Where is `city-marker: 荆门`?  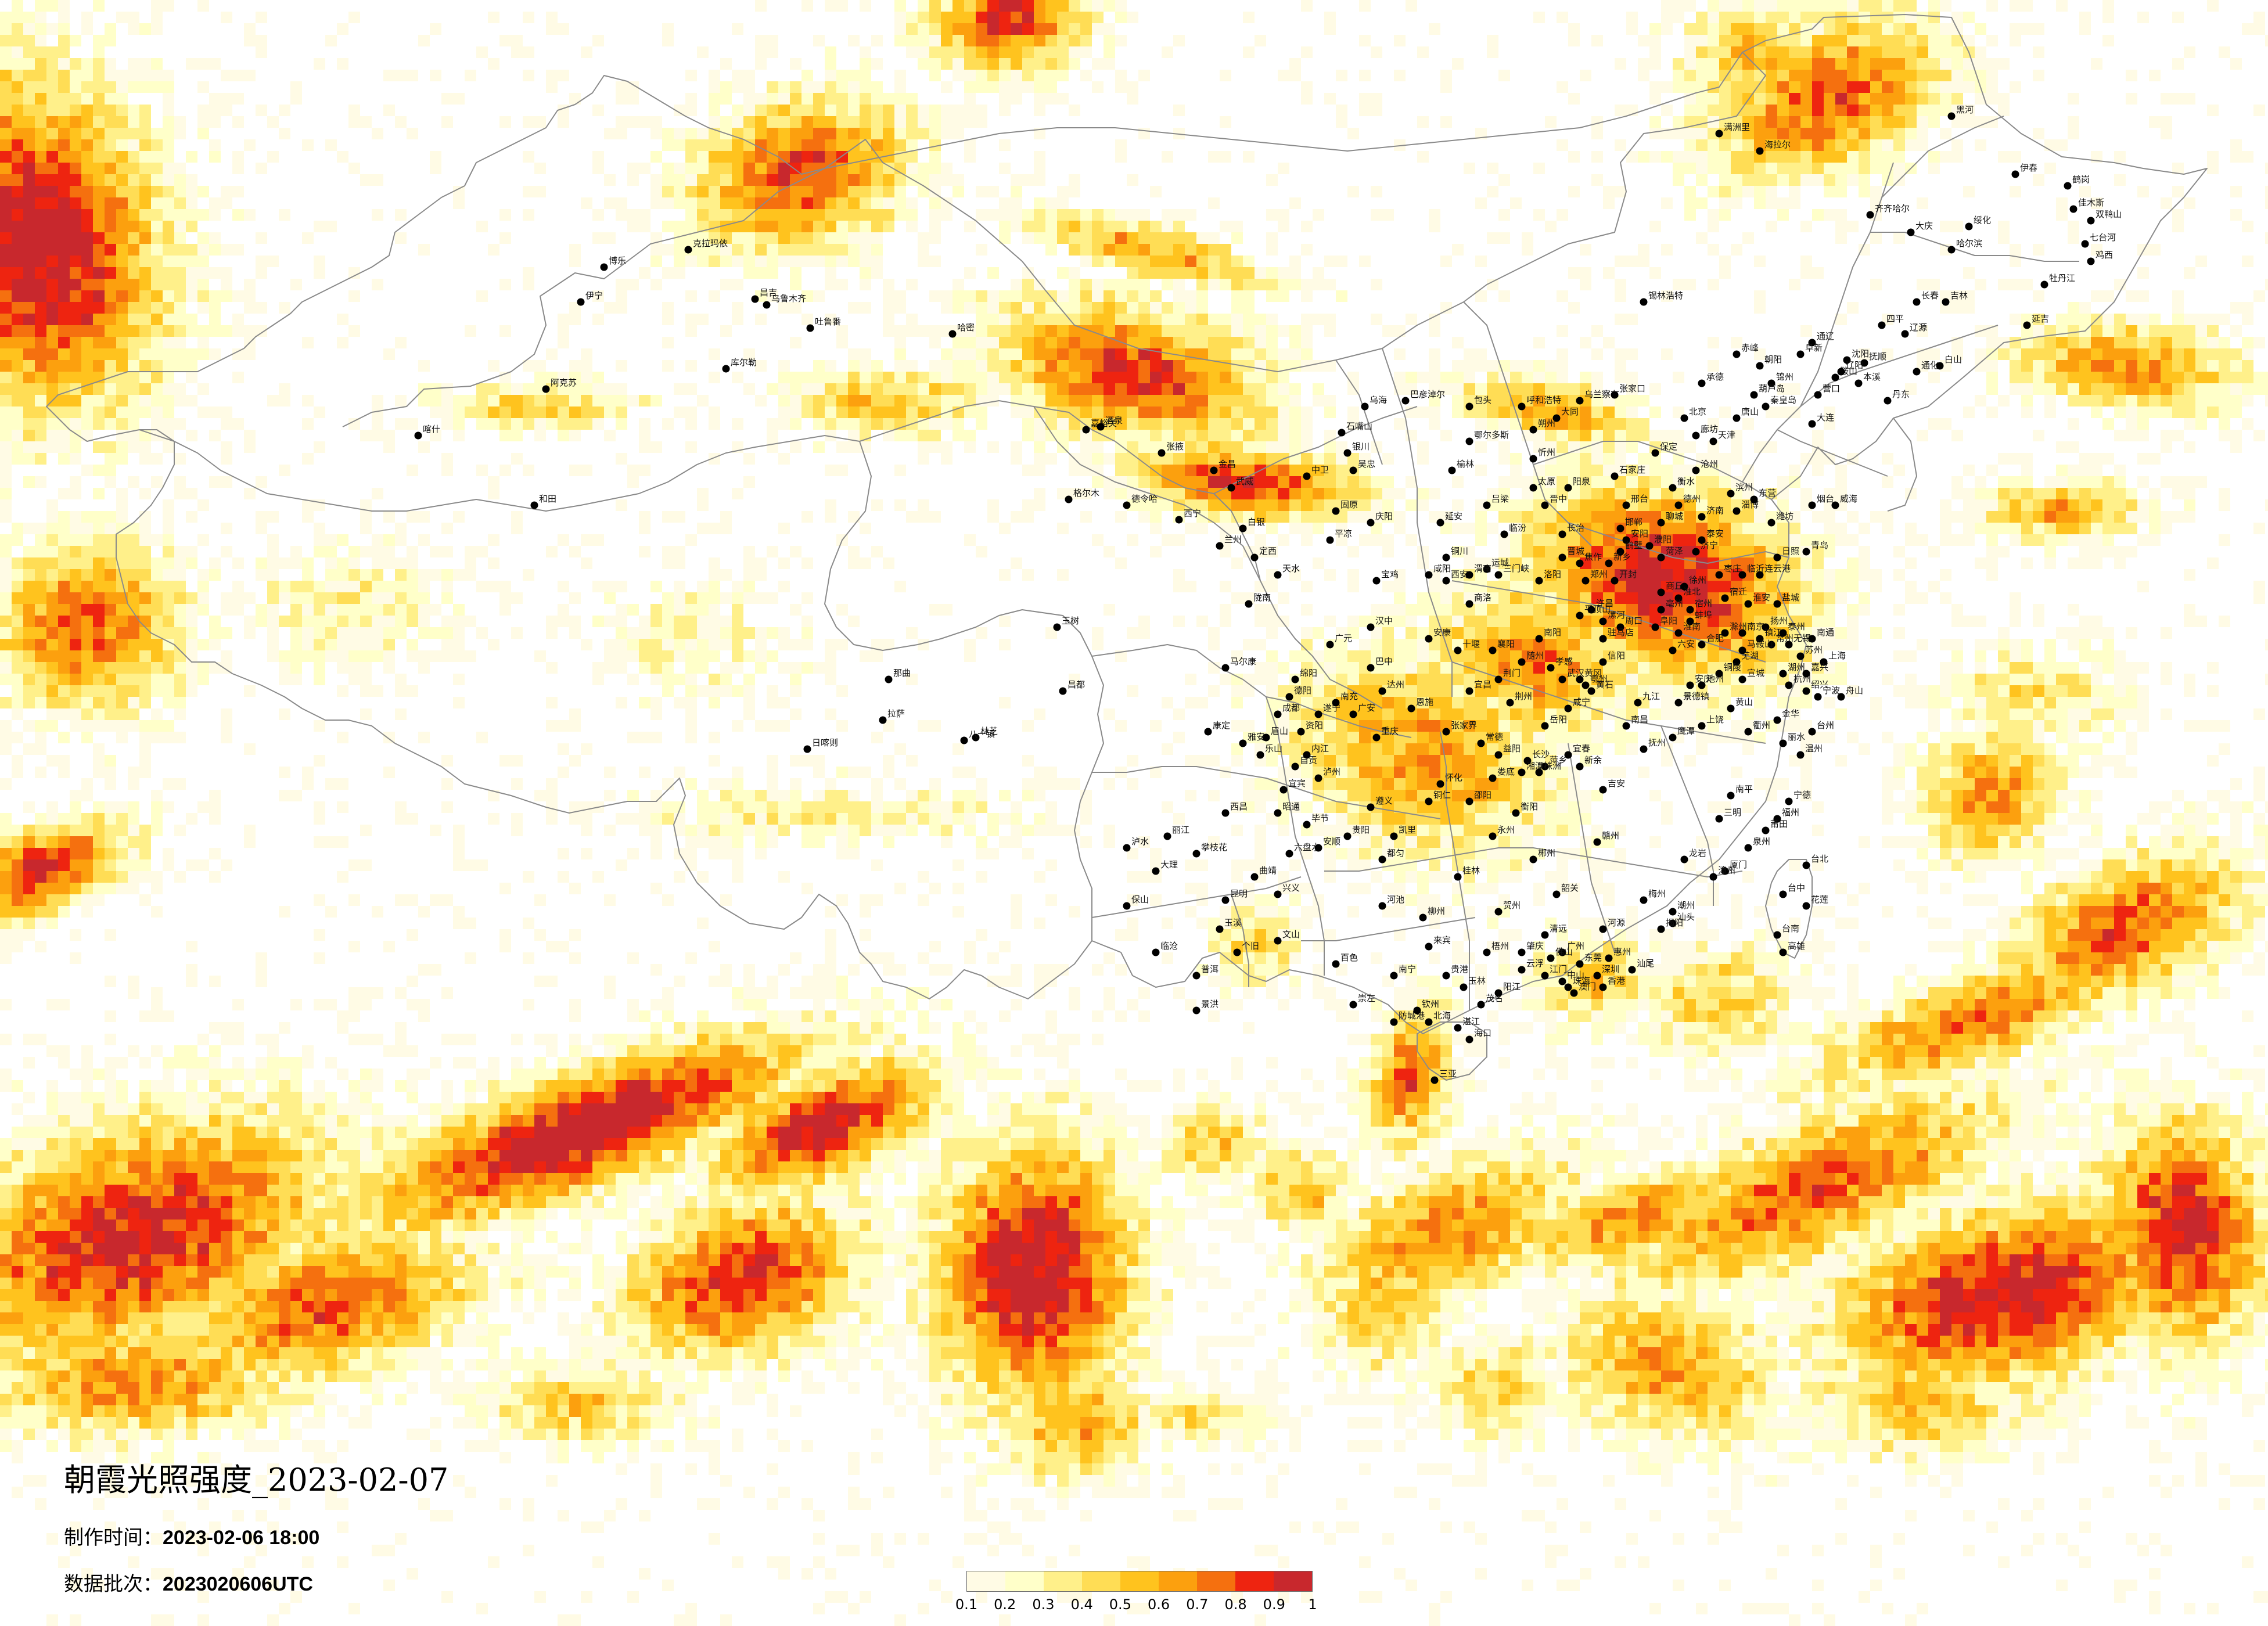 city-marker: 荆门 is located at coordinates (1507, 676).